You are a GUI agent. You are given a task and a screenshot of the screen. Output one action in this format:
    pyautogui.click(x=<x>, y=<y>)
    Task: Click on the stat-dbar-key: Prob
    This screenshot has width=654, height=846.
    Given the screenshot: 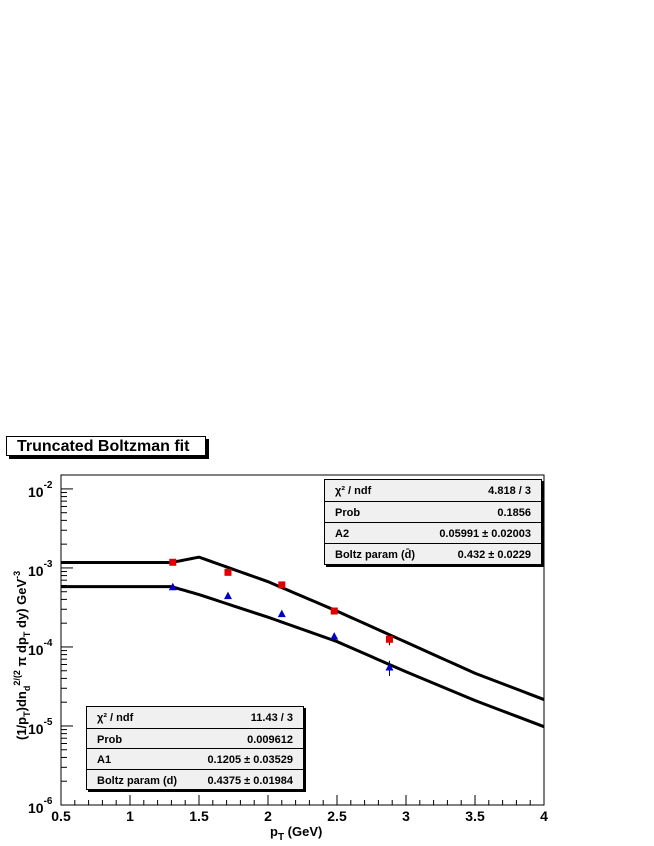 What is the action you would take?
    pyautogui.click(x=348, y=513)
    